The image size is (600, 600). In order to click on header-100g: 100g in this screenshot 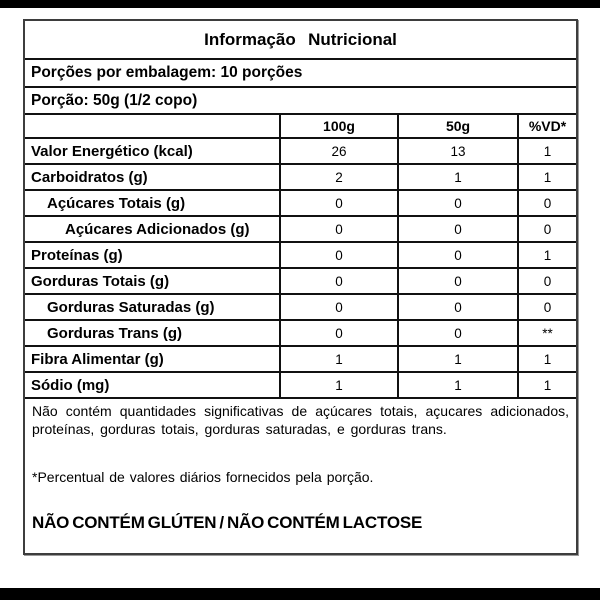, I will do `click(338, 126)`.